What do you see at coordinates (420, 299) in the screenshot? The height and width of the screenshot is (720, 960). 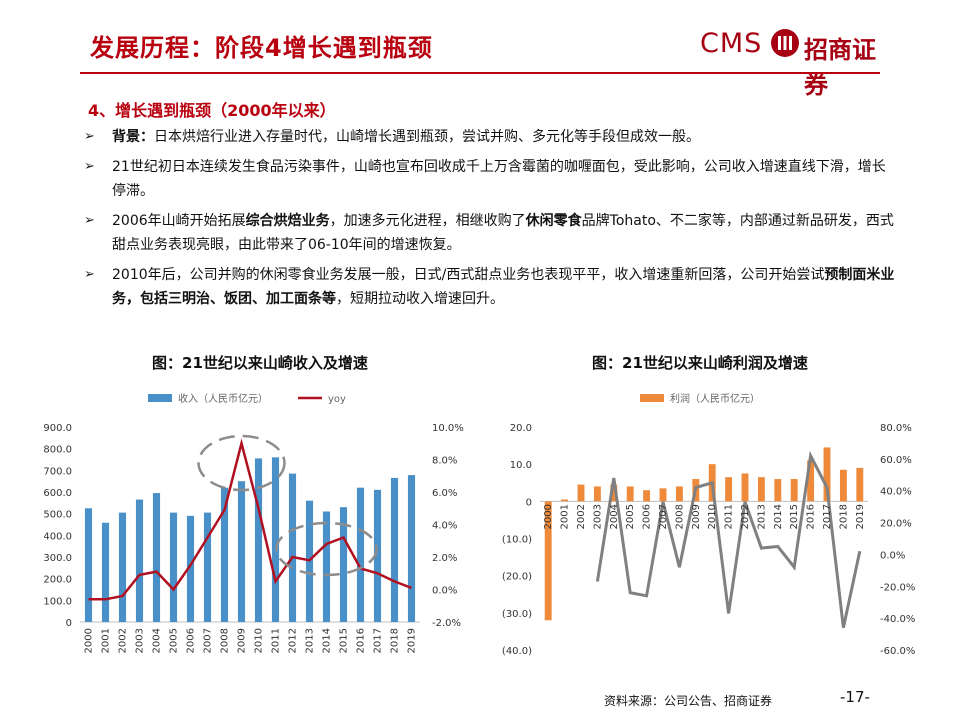 I see `bullet-text: ，短期拉动收入增速回升。` at bounding box center [420, 299].